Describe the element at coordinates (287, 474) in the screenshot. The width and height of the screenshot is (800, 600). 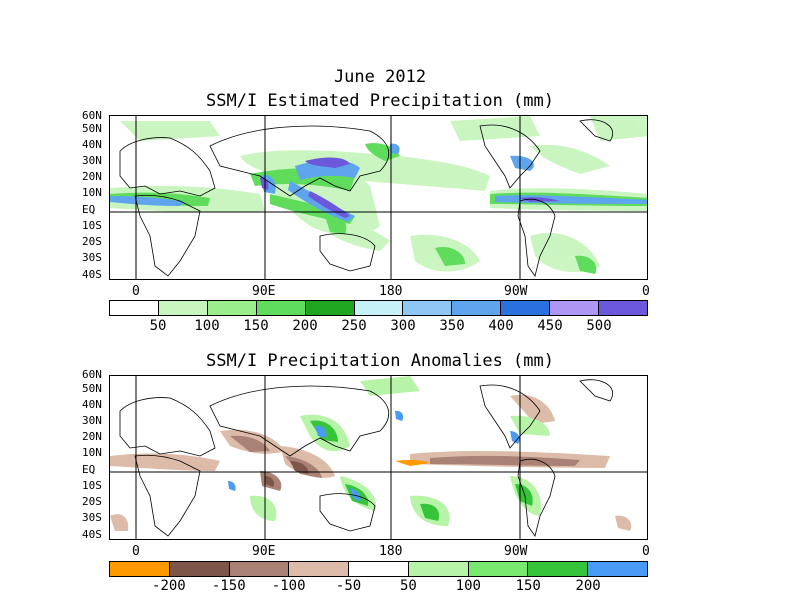
I see `anomaly-negative-strong` at that location.